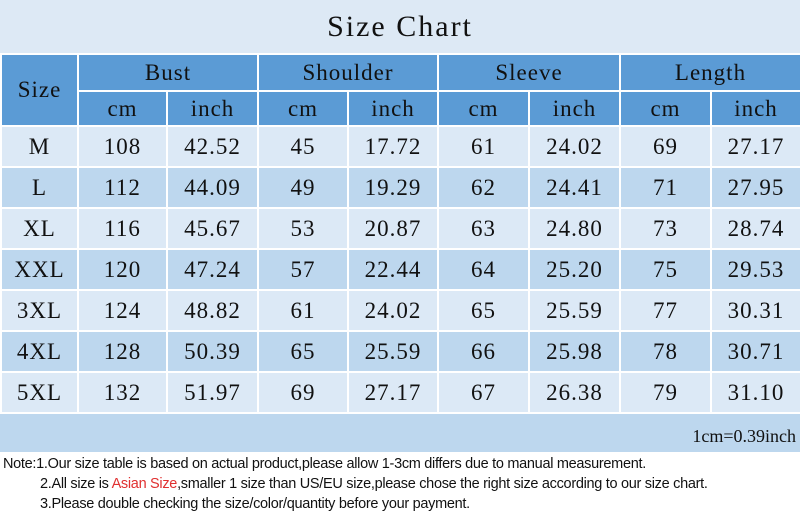 This screenshot has width=800, height=524. I want to click on value-cell: 30.71, so click(755, 351).